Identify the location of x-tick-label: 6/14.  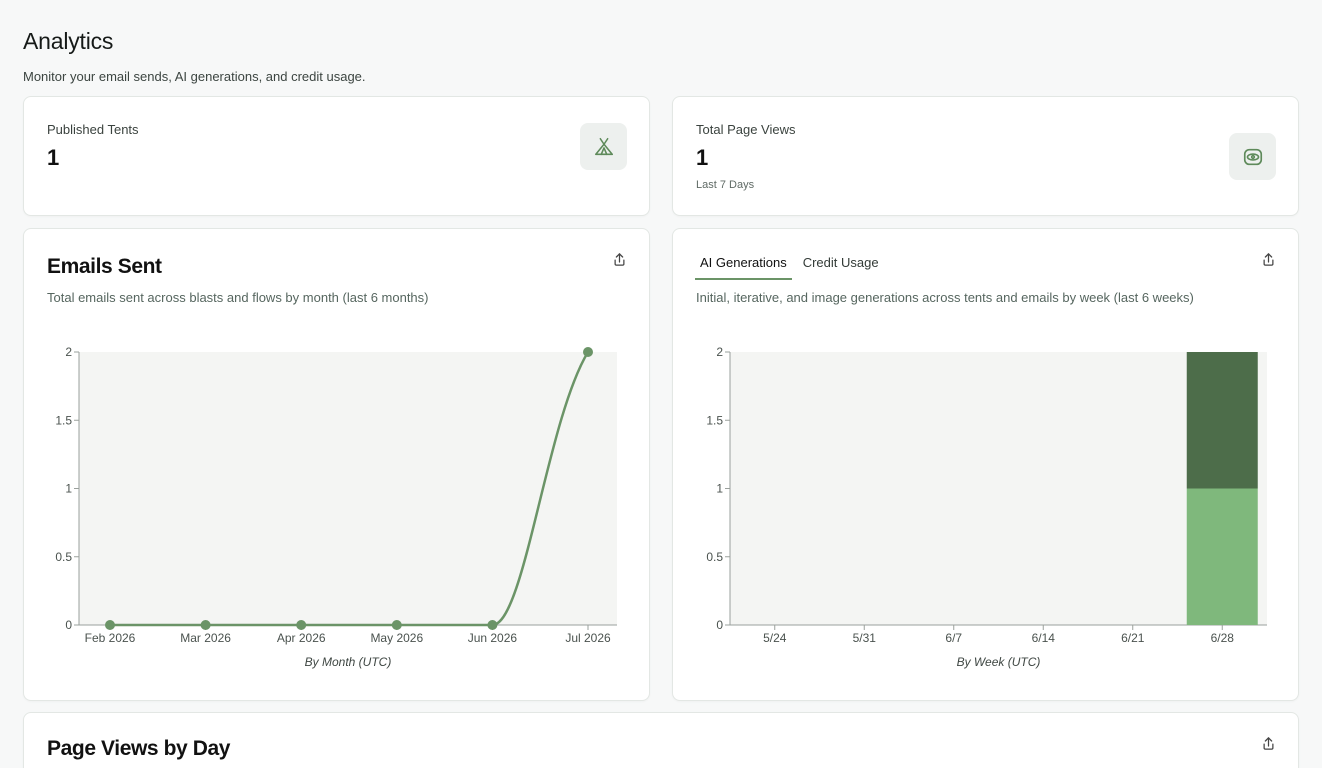
(1044, 638).